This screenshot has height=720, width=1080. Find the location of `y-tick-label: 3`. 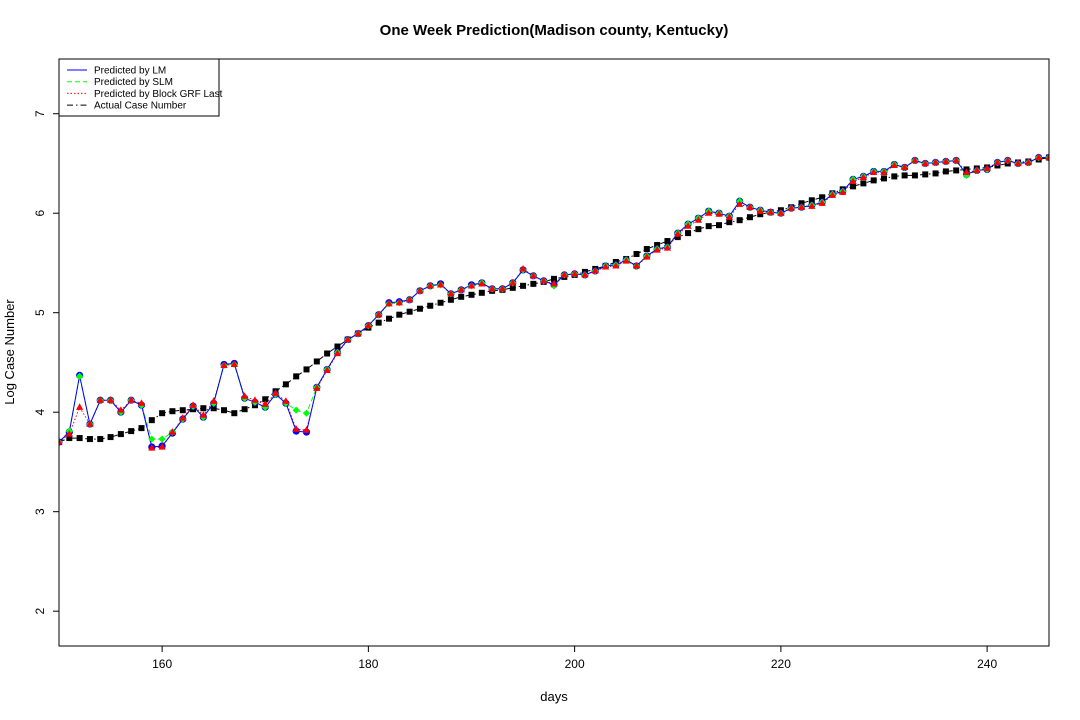

y-tick-label: 3 is located at coordinates (40, 511).